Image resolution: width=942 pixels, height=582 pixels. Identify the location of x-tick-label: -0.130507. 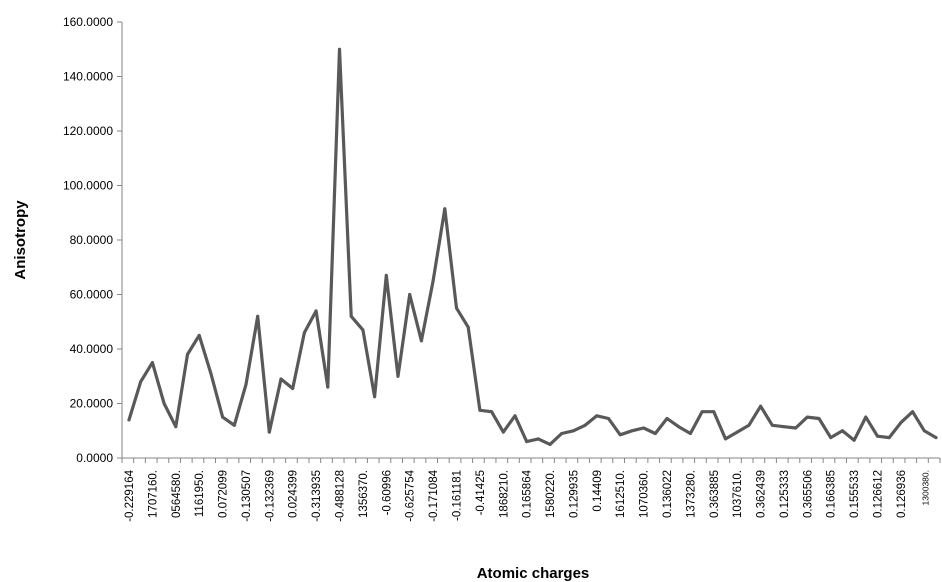
(247, 496).